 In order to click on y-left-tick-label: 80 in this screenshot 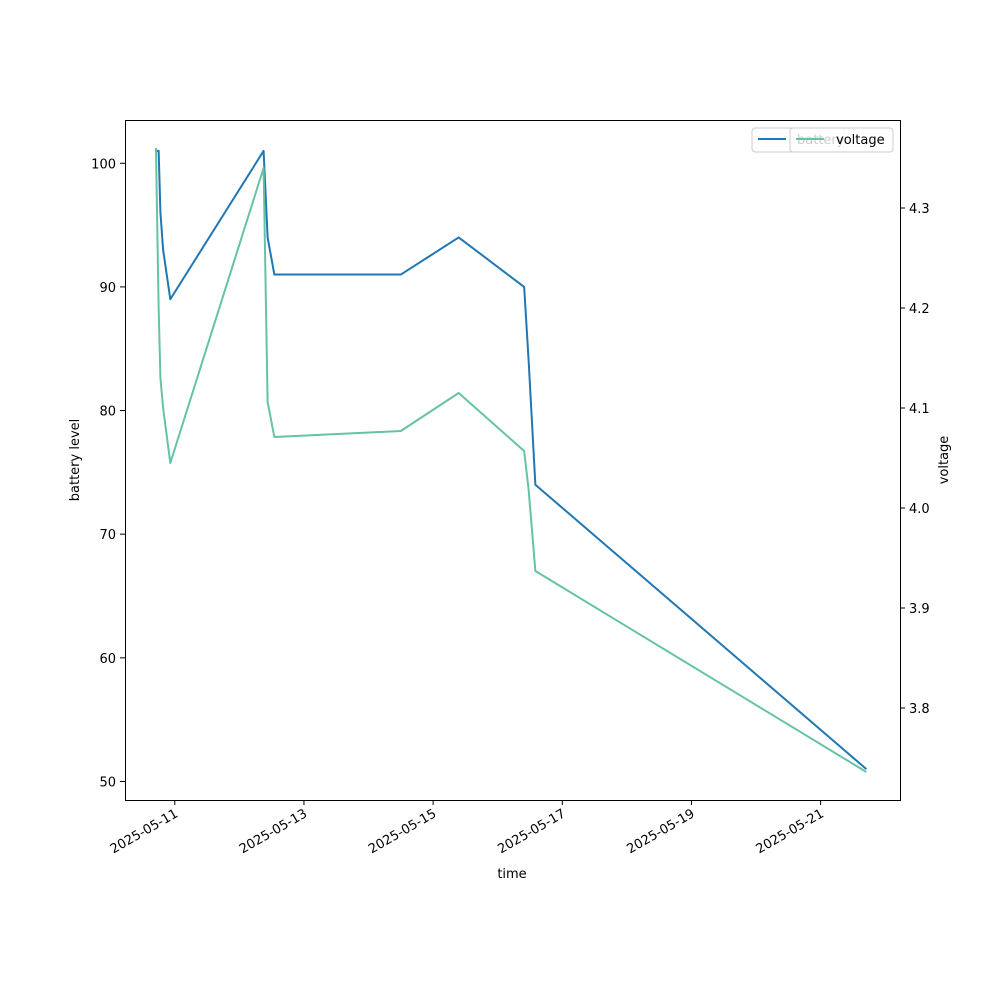, I will do `click(107, 412)`.